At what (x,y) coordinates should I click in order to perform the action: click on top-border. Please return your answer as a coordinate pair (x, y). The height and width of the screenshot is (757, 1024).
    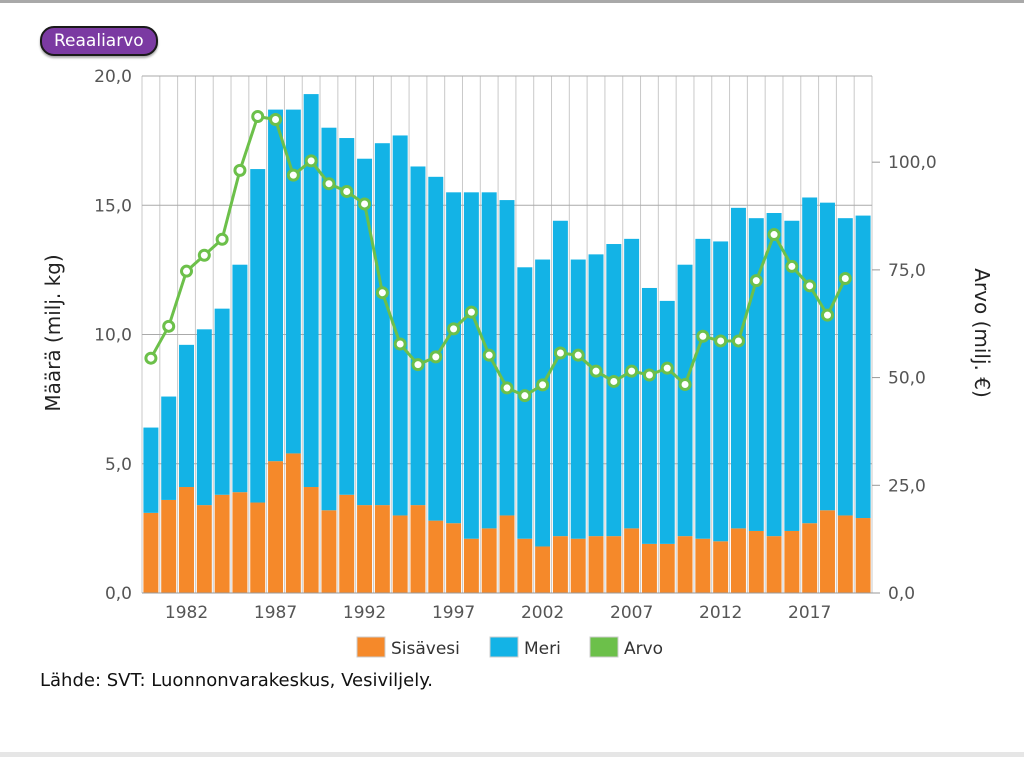
    Looking at the image, I should click on (512, 1).